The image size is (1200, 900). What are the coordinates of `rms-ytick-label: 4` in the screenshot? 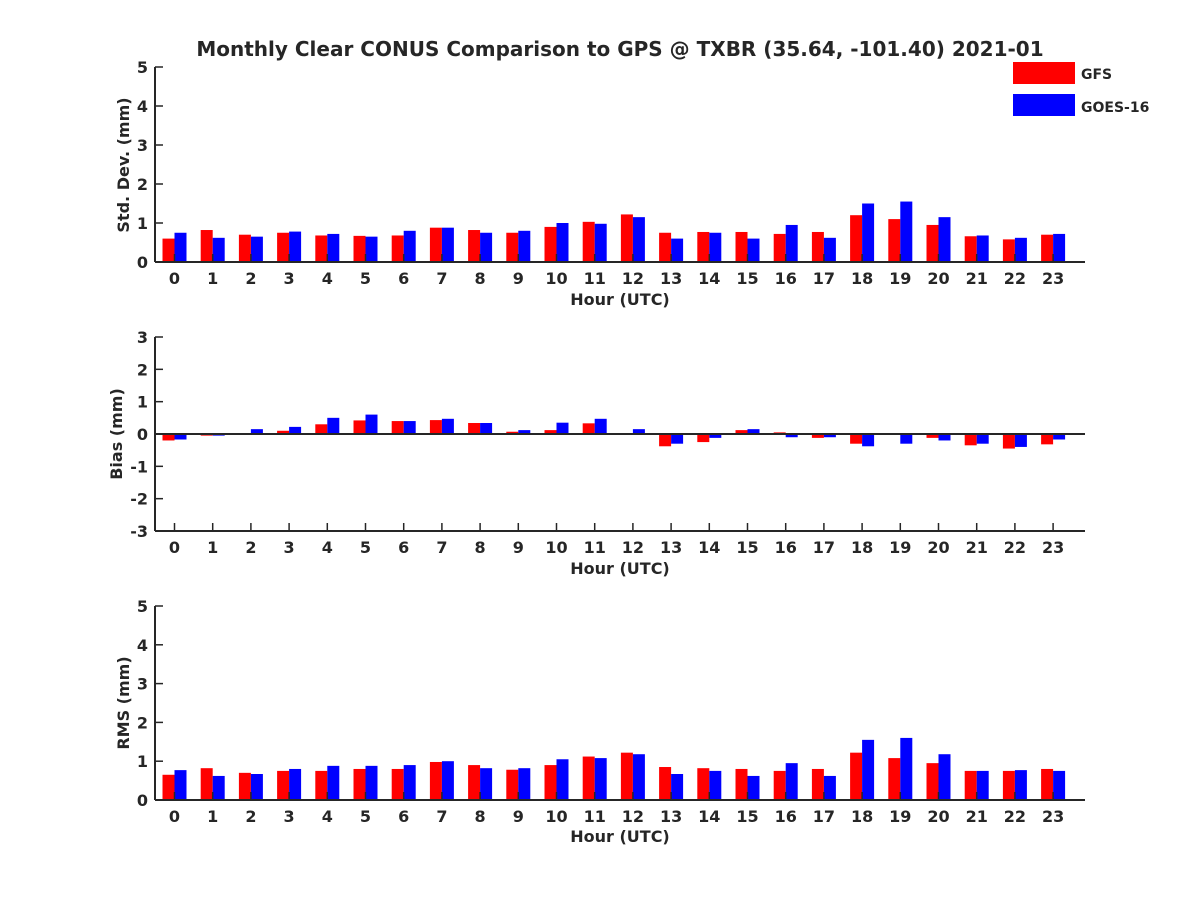 It's located at (142, 645).